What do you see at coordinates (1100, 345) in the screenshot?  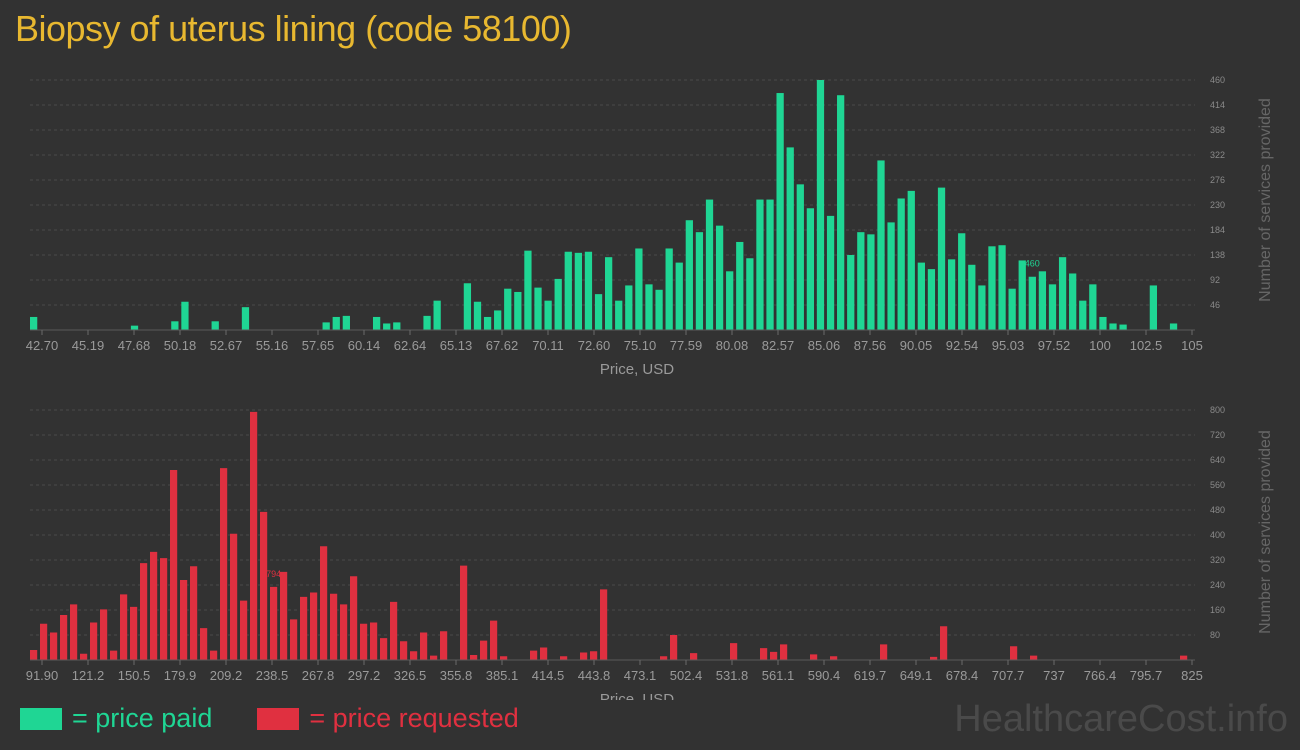 I see `x-tick-label: 100` at bounding box center [1100, 345].